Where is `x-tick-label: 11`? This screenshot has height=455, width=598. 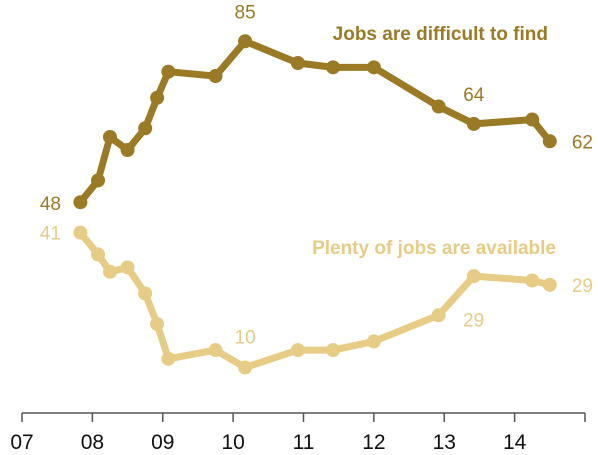
x-tick-label: 11 is located at coordinates (304, 442).